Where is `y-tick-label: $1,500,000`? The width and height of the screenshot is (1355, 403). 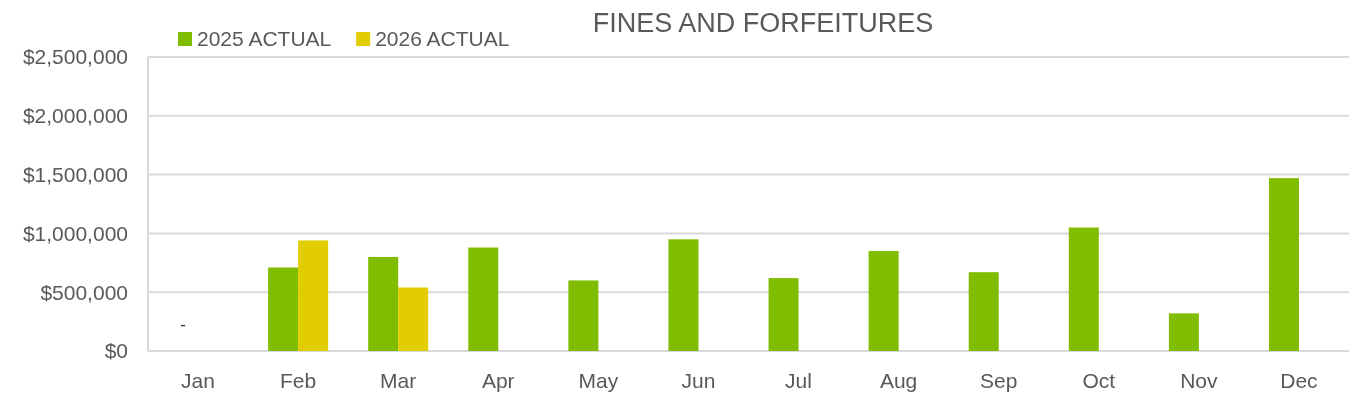
y-tick-label: $1,500,000 is located at coordinates (75, 174).